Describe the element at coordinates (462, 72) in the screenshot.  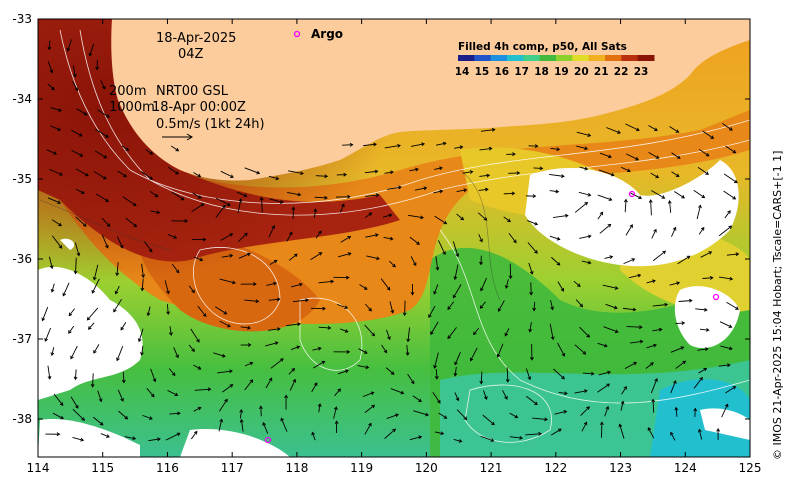
I see `colorbar-tick-label: 14` at that location.